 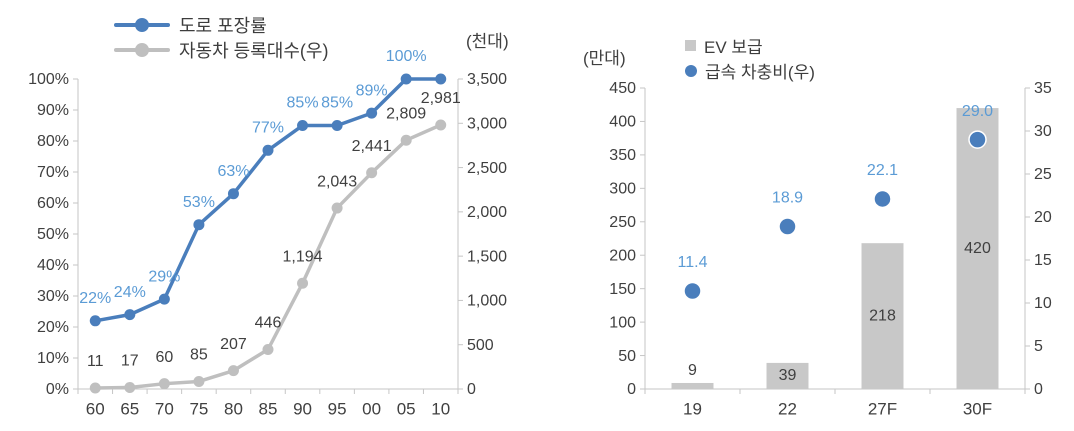 What do you see at coordinates (440, 408) in the screenshot?
I see `category-label: 10` at bounding box center [440, 408].